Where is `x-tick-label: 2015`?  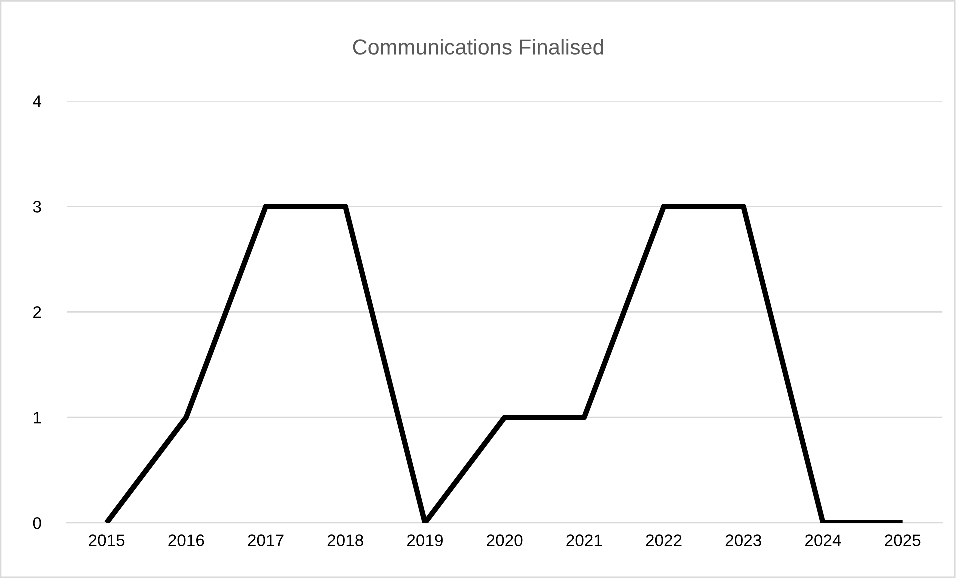 x-tick-label: 2015 is located at coordinates (107, 540).